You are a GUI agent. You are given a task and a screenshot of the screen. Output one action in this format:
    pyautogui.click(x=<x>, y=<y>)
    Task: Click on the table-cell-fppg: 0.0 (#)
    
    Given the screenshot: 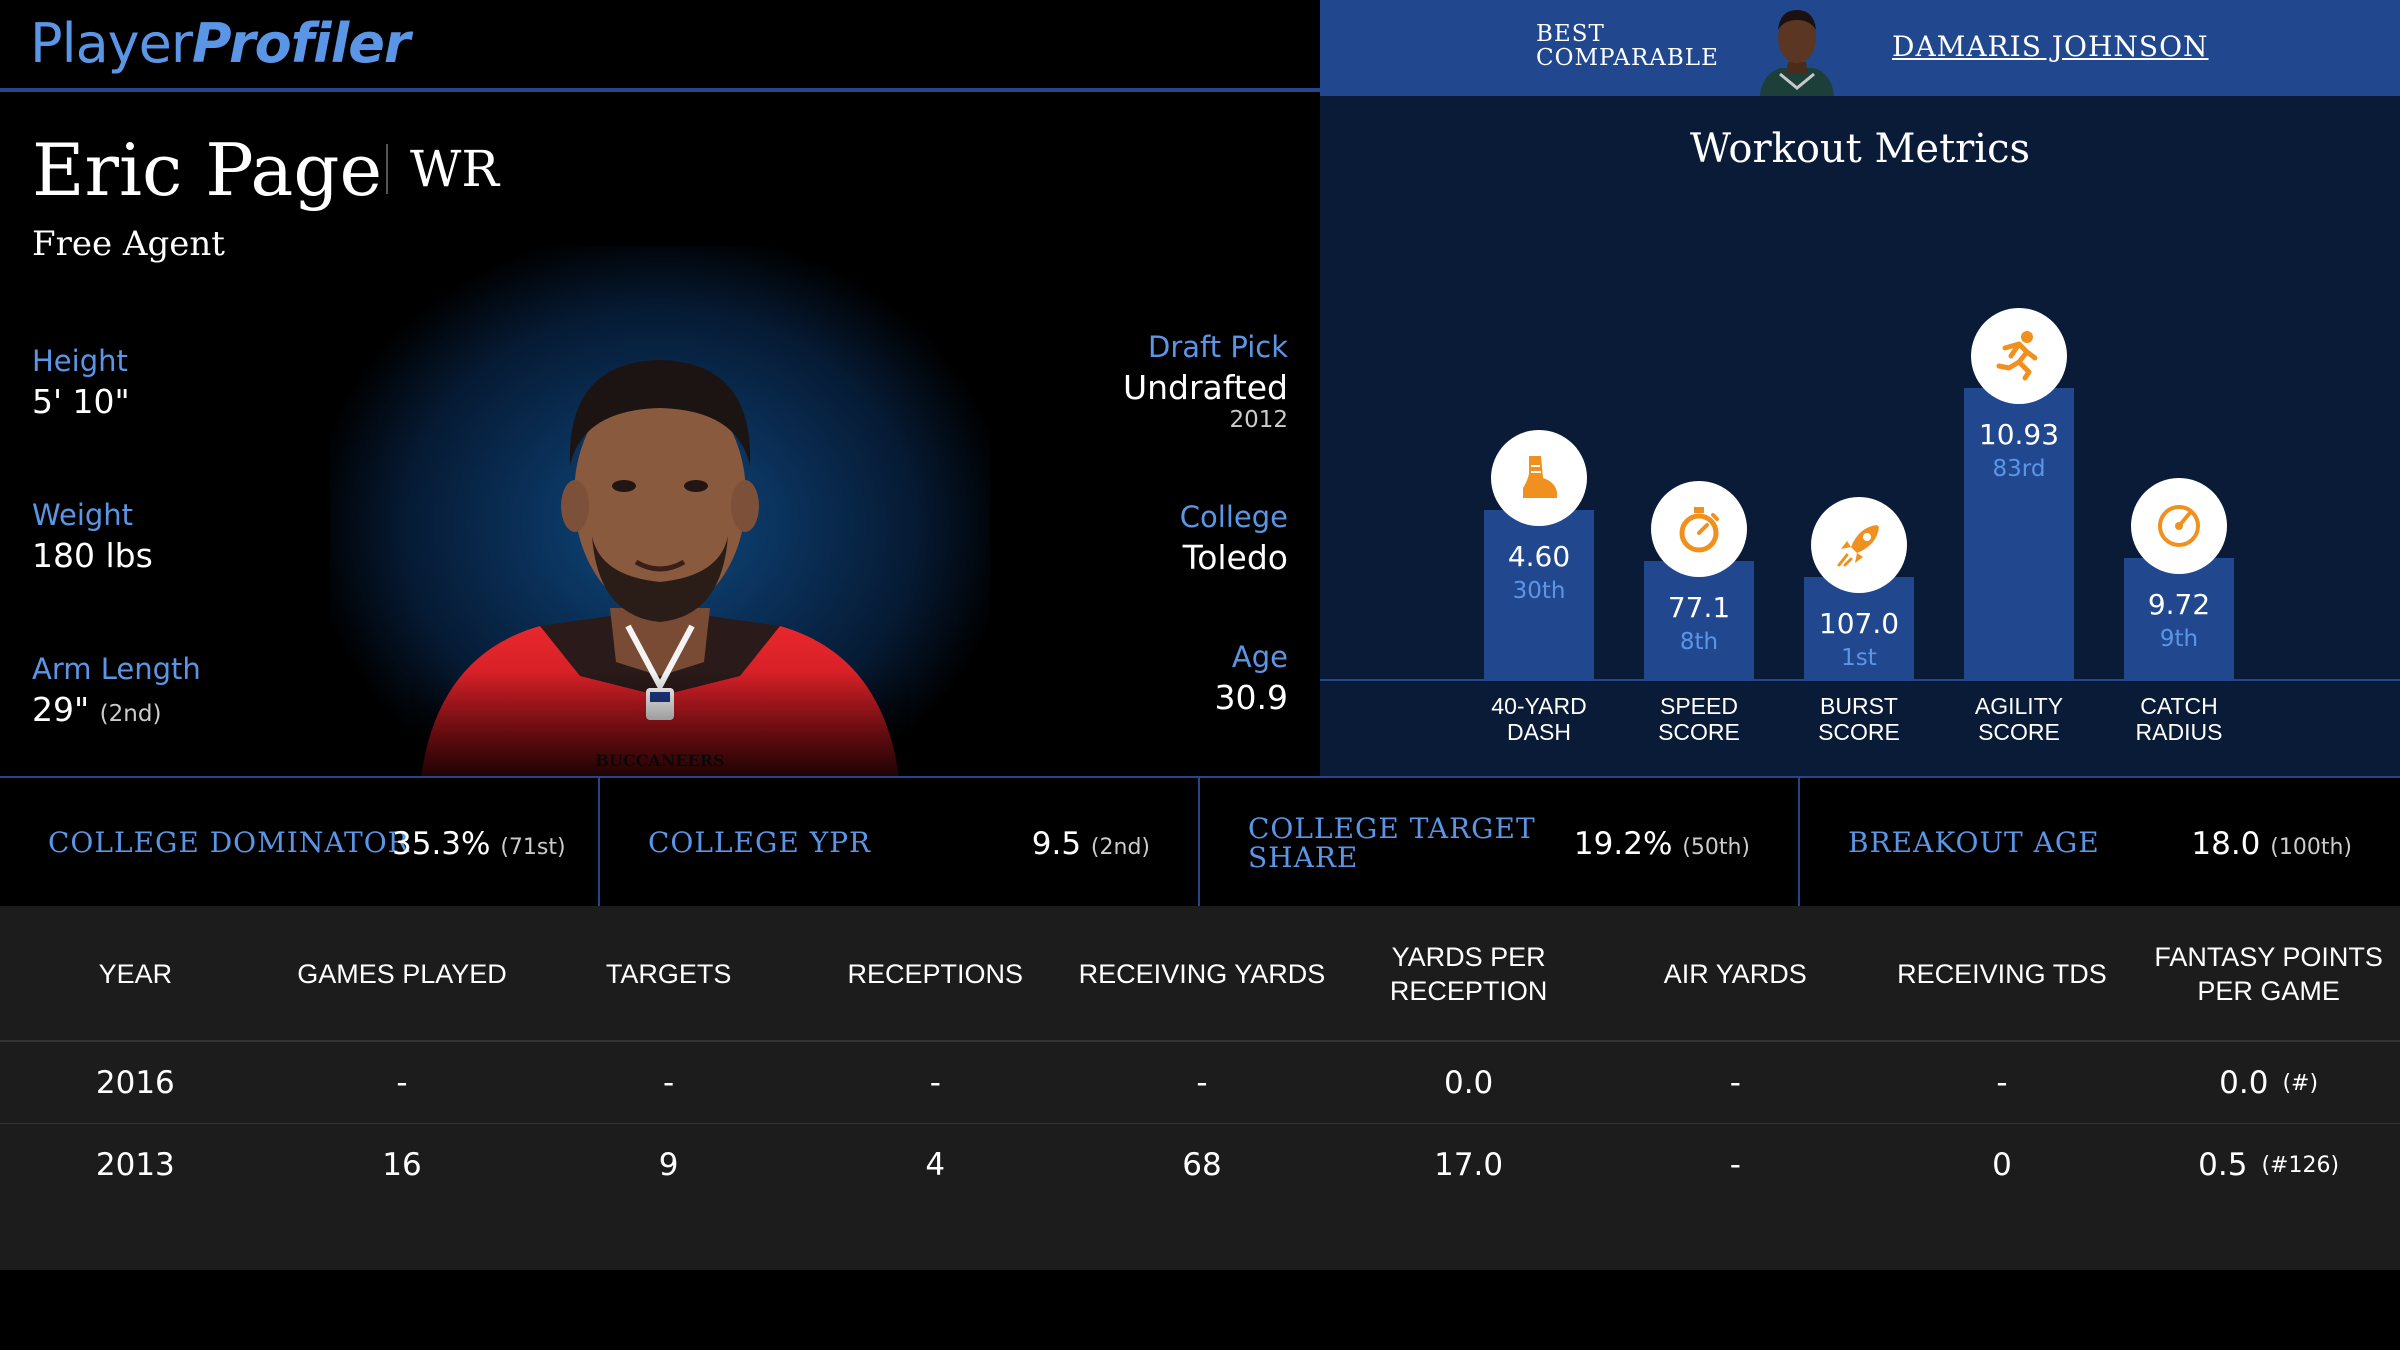 What is the action you would take?
    pyautogui.click(x=2269, y=1083)
    